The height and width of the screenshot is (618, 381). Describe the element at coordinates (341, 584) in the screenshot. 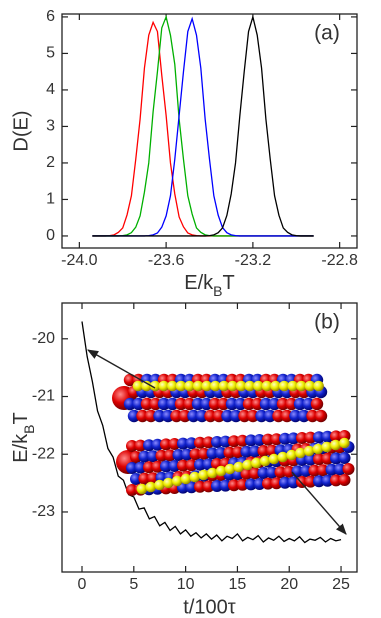

I see `x-tick-label: 25` at that location.